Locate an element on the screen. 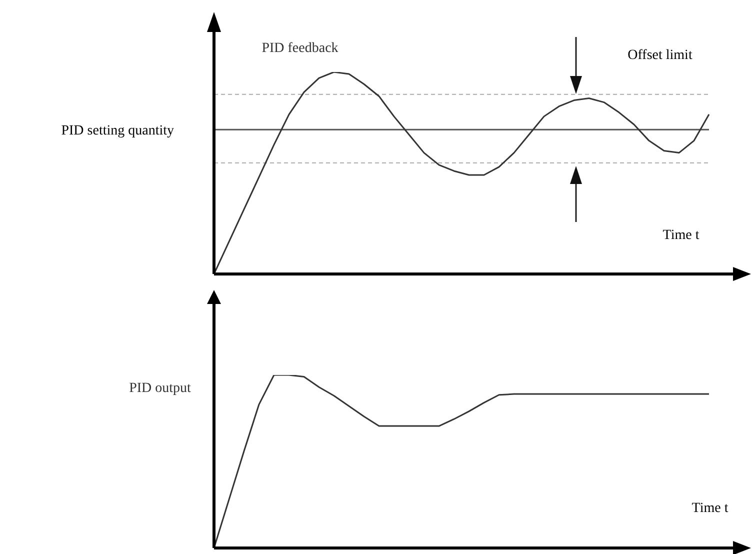 The width and height of the screenshot is (752, 554). ref-line-label: PID setting quantity is located at coordinates (117, 131).